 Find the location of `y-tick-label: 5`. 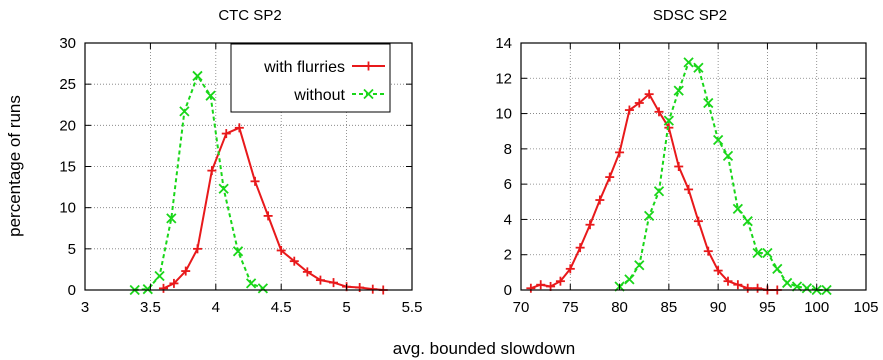

y-tick-label: 5 is located at coordinates (72, 249).